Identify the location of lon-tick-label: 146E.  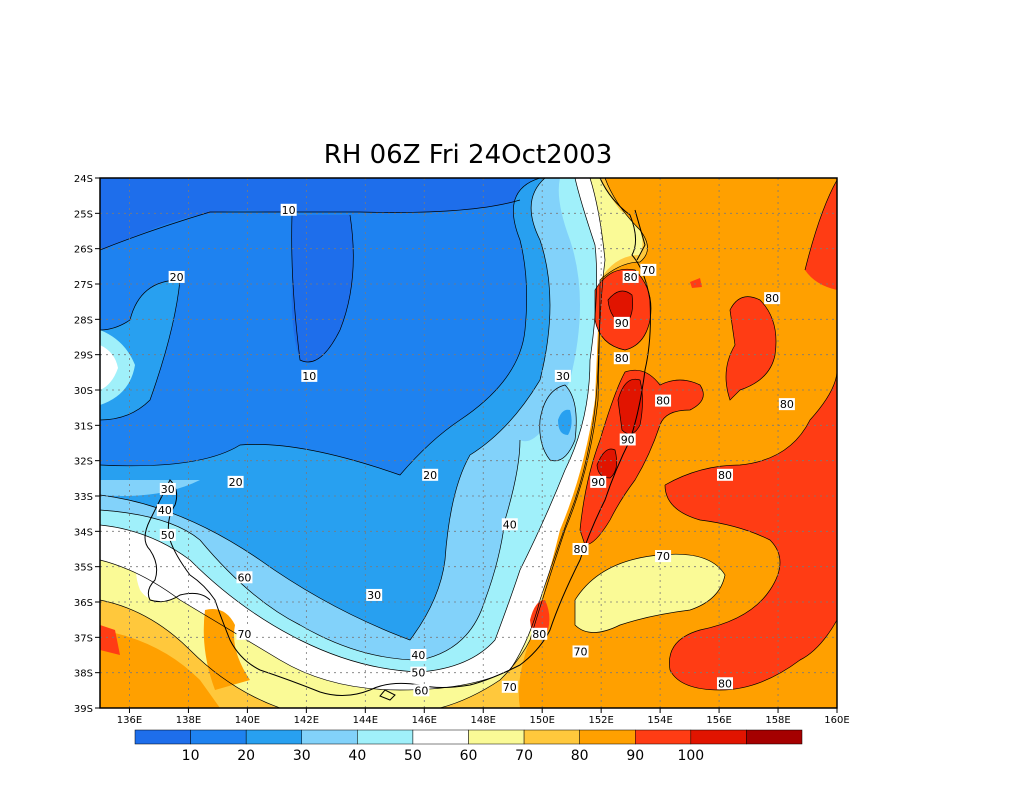
(424, 720).